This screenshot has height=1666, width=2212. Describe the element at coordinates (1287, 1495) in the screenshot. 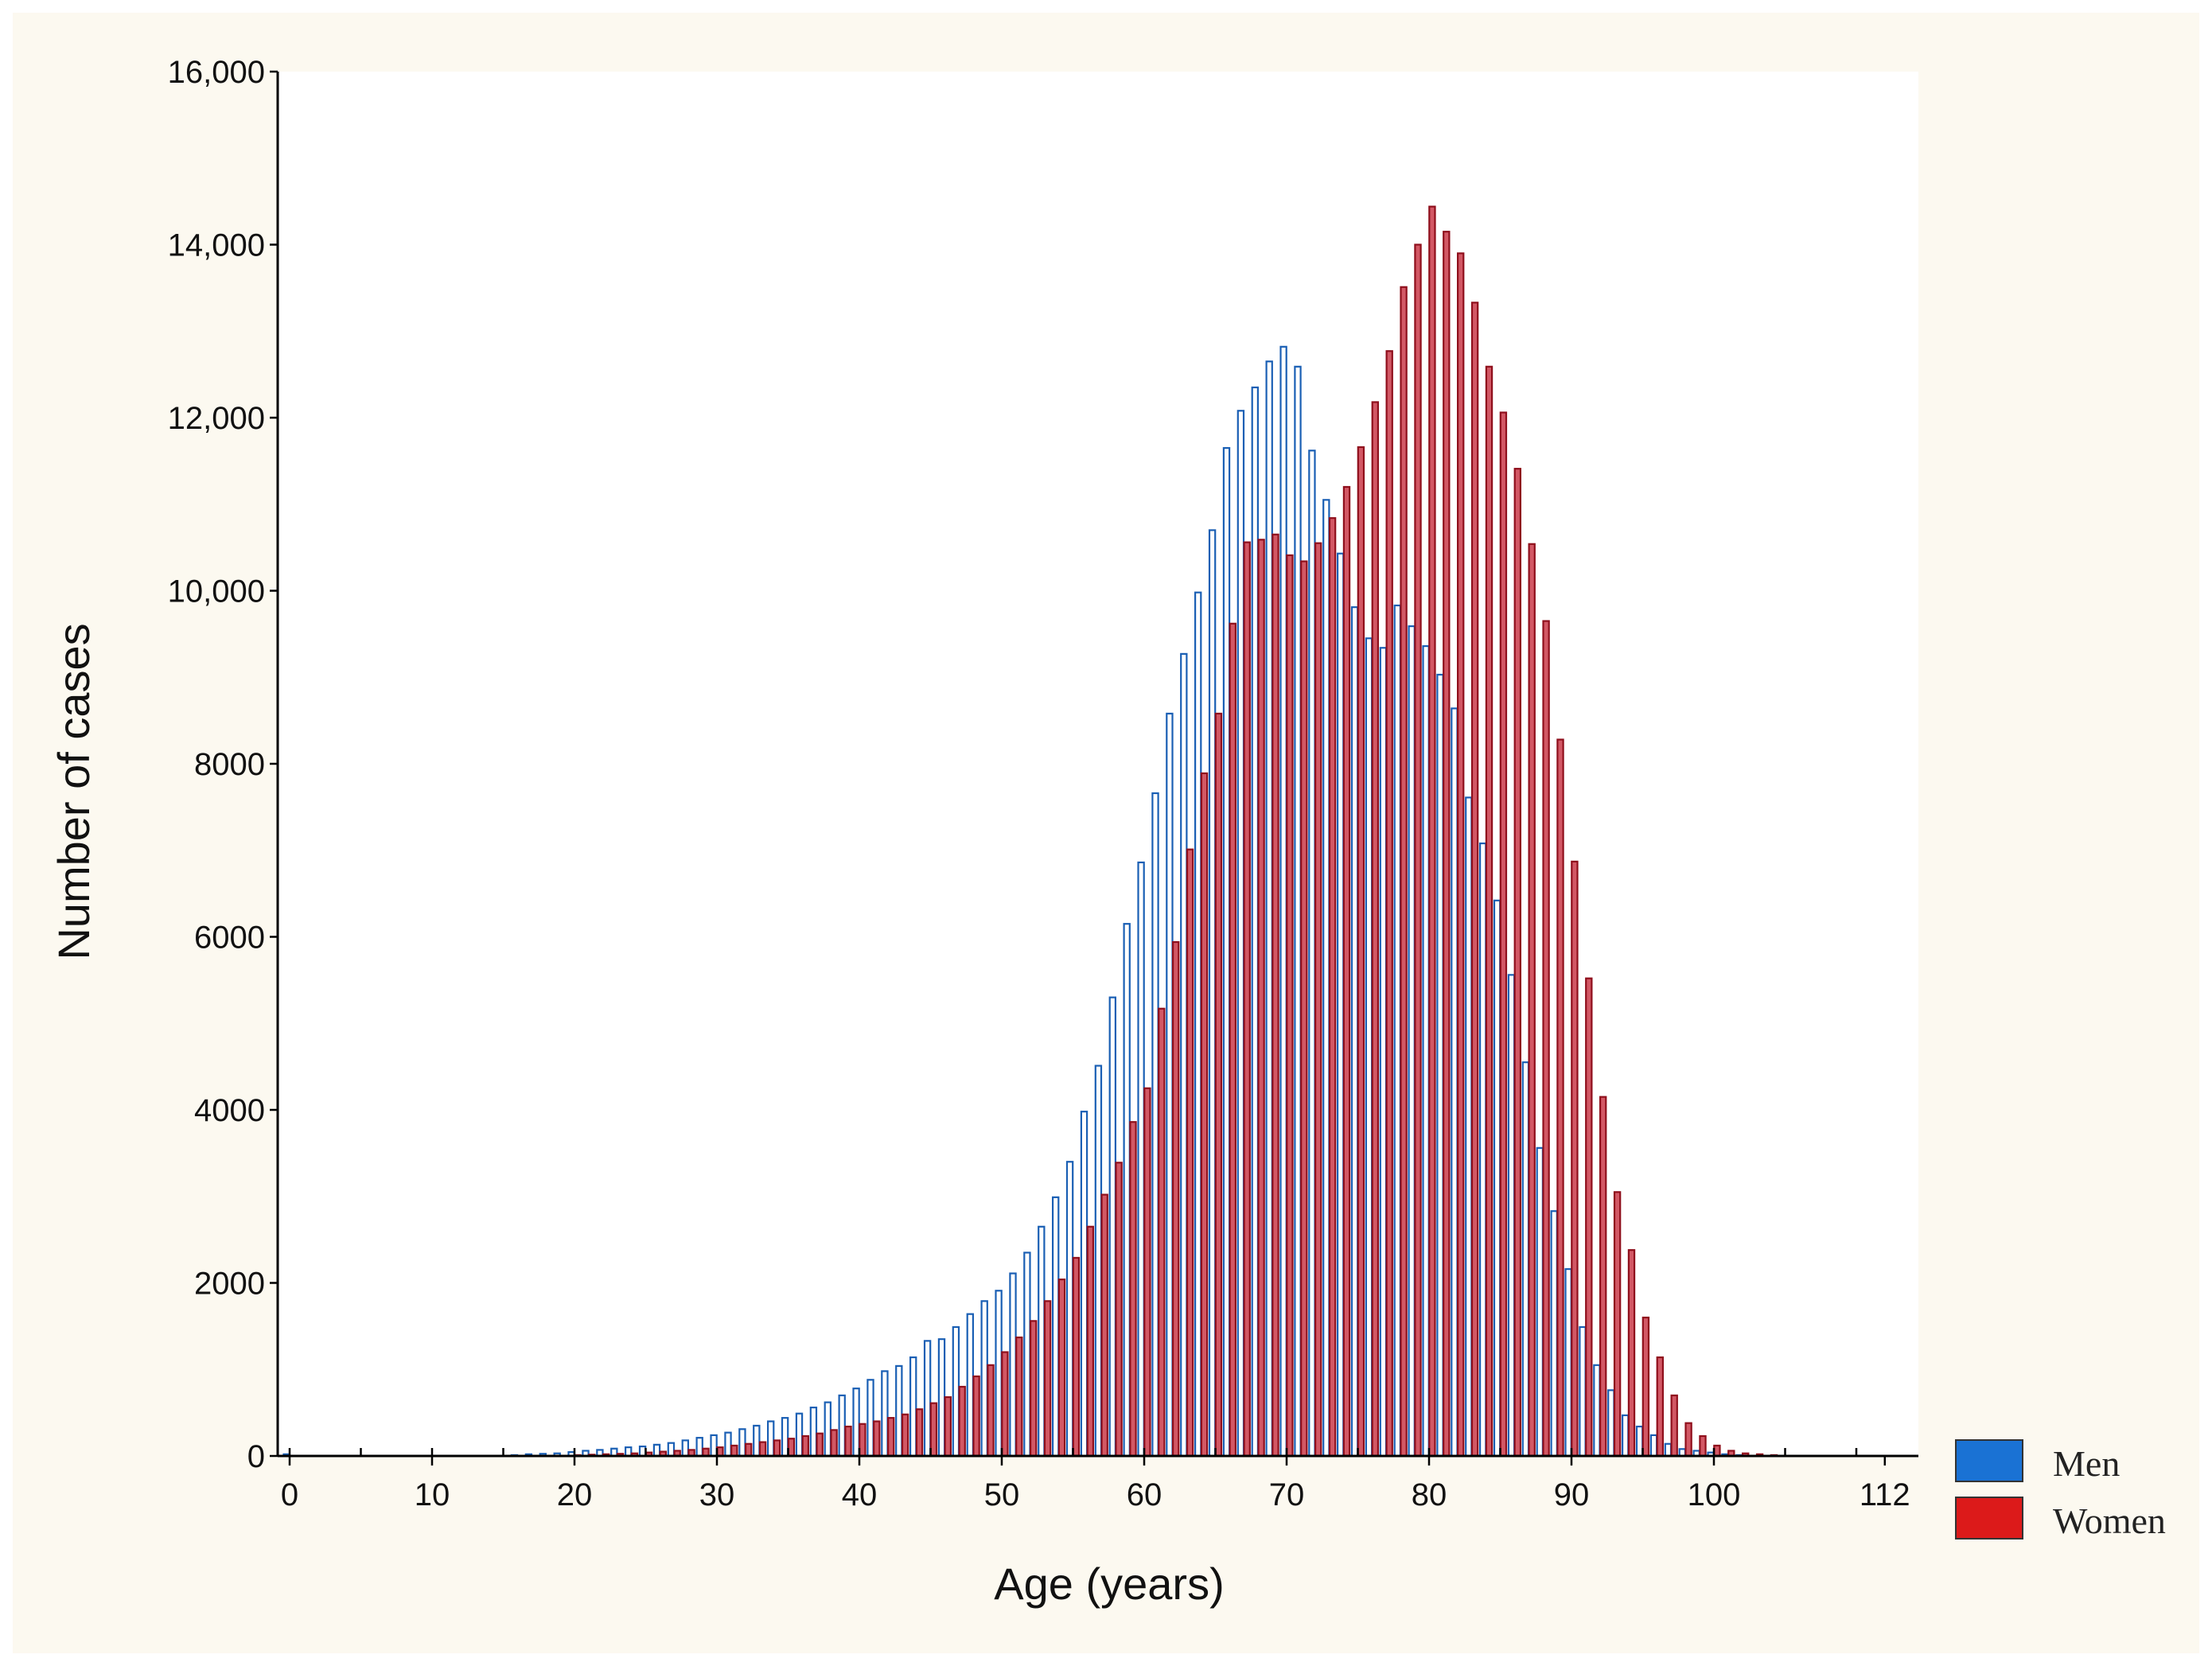

I see `x-tick-label-70: 70` at that location.